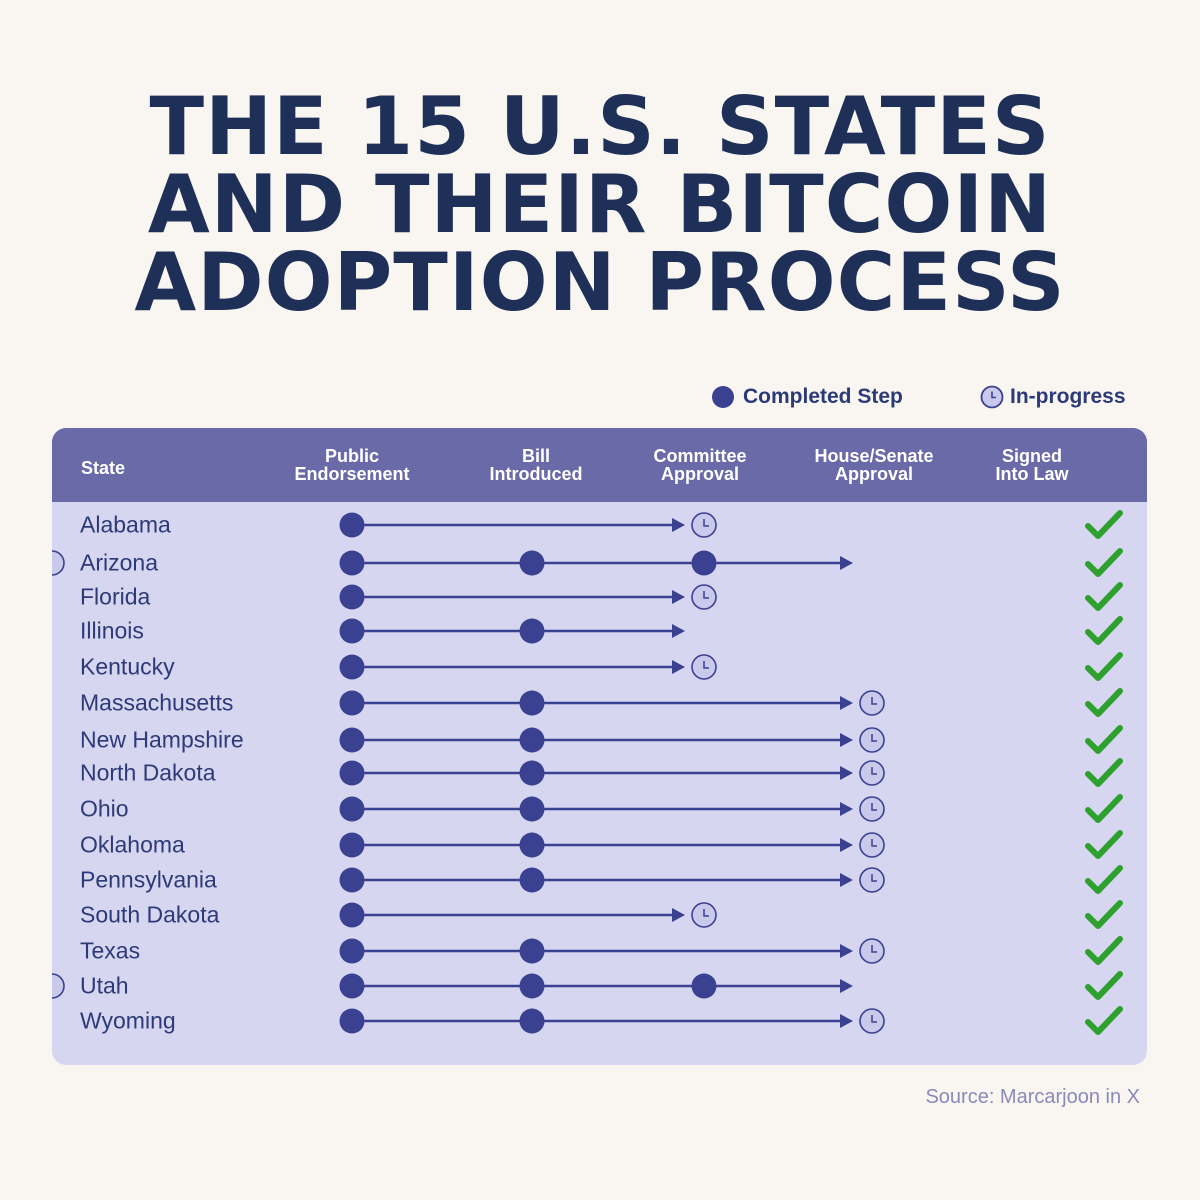 This screenshot has width=1200, height=1200. Describe the element at coordinates (132, 844) in the screenshot. I see `state-name: Oklahoma` at that location.